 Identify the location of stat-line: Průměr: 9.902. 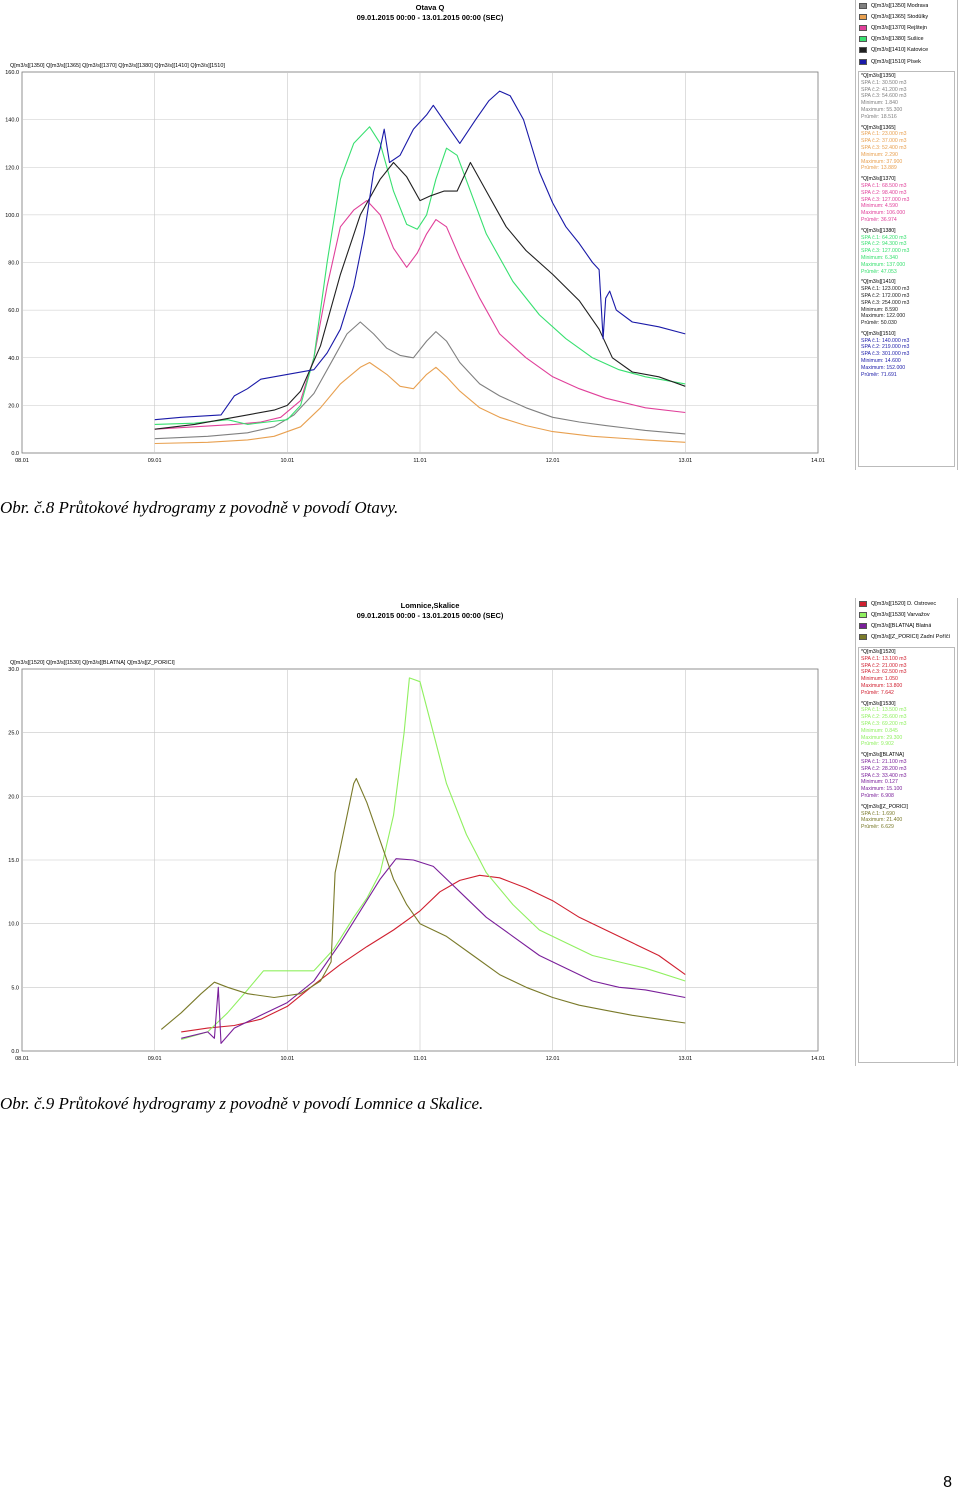
(877, 744).